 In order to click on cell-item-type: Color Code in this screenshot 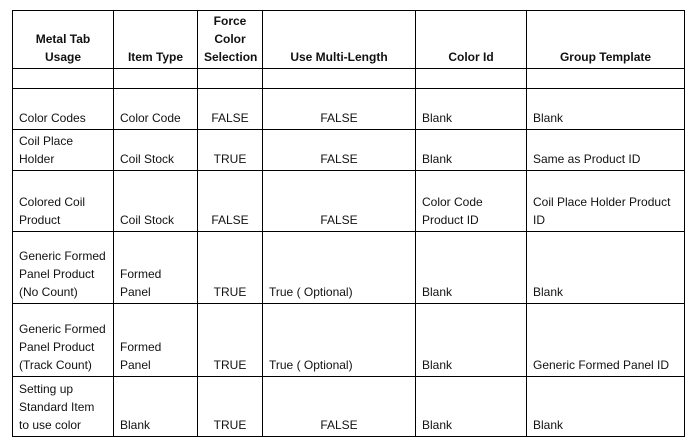, I will do `click(155, 109)`.